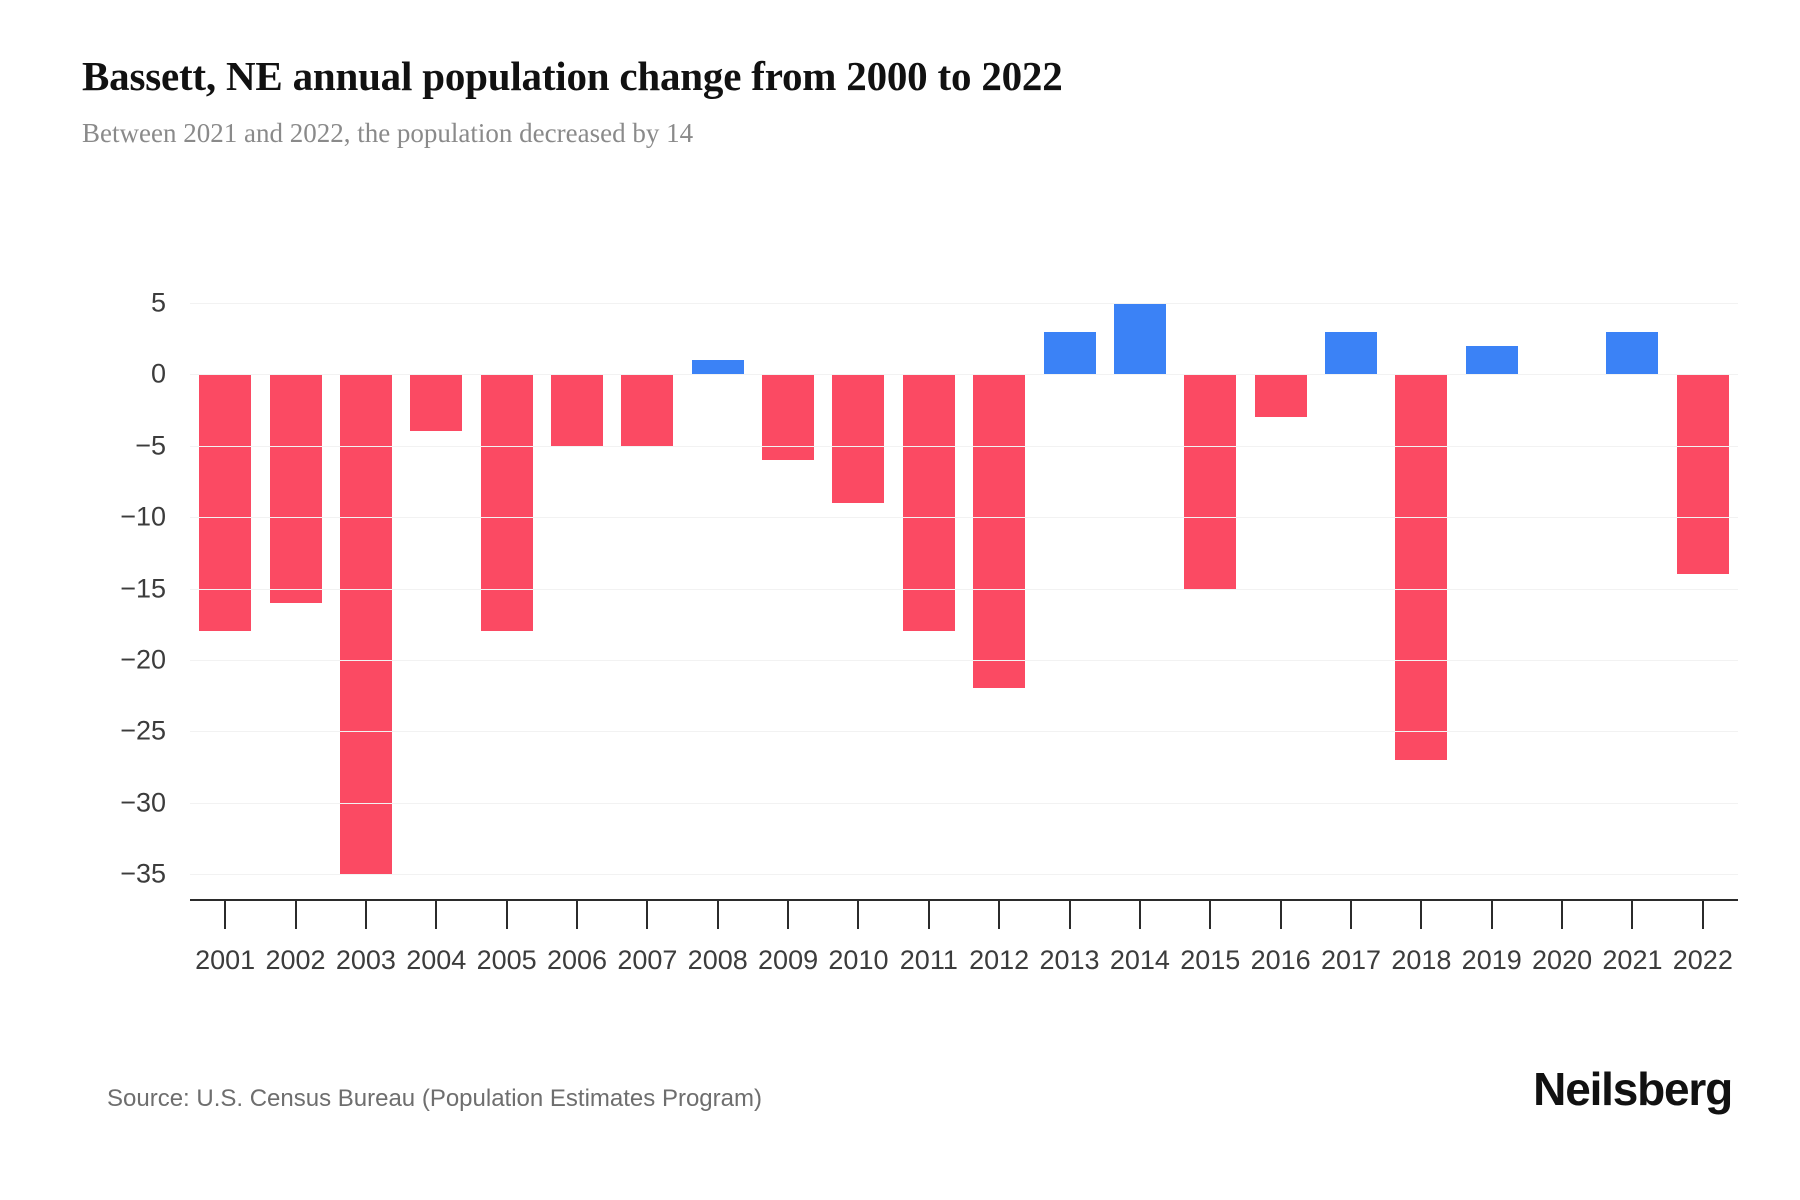 The image size is (1800, 1200). I want to click on x-axis-tick-label: 2012, so click(999, 960).